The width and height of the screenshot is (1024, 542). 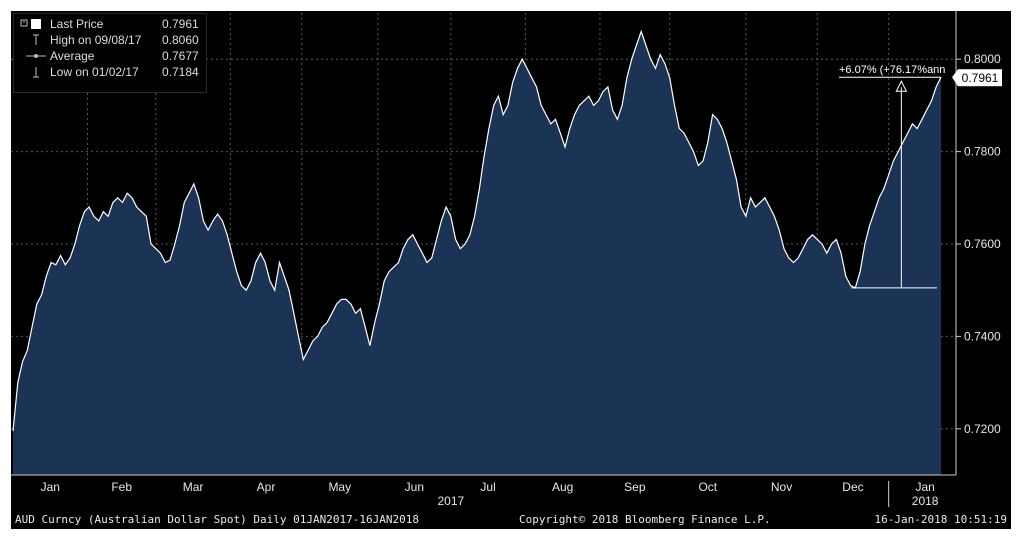 What do you see at coordinates (339, 487) in the screenshot?
I see `x-month-label: May` at bounding box center [339, 487].